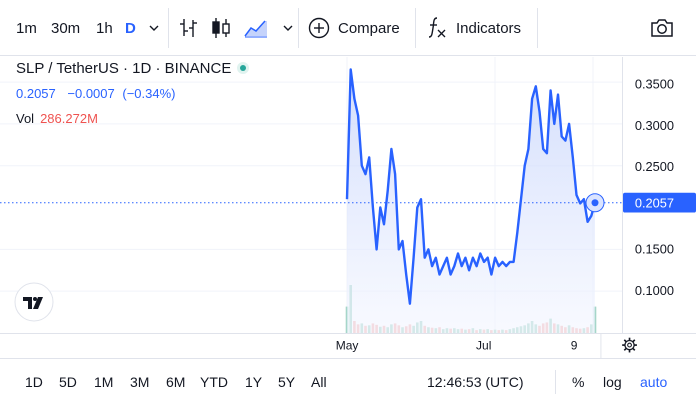 The width and height of the screenshot is (696, 409). I want to click on log-scale-toggle: log, so click(612, 382).